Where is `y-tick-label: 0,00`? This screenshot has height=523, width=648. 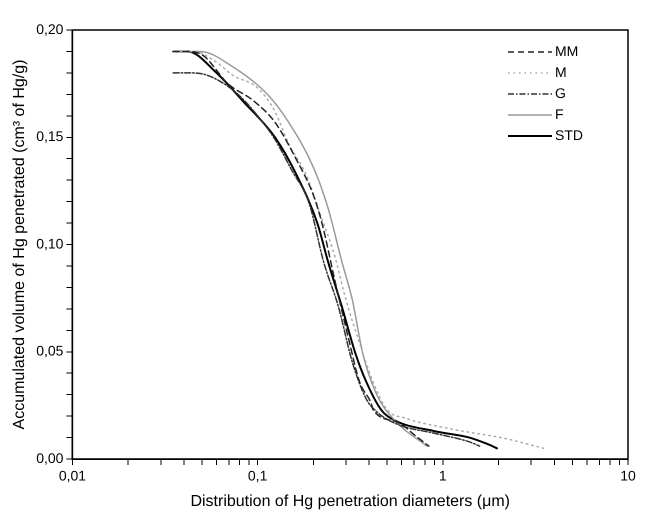
y-tick-label: 0,00 is located at coordinates (50, 458).